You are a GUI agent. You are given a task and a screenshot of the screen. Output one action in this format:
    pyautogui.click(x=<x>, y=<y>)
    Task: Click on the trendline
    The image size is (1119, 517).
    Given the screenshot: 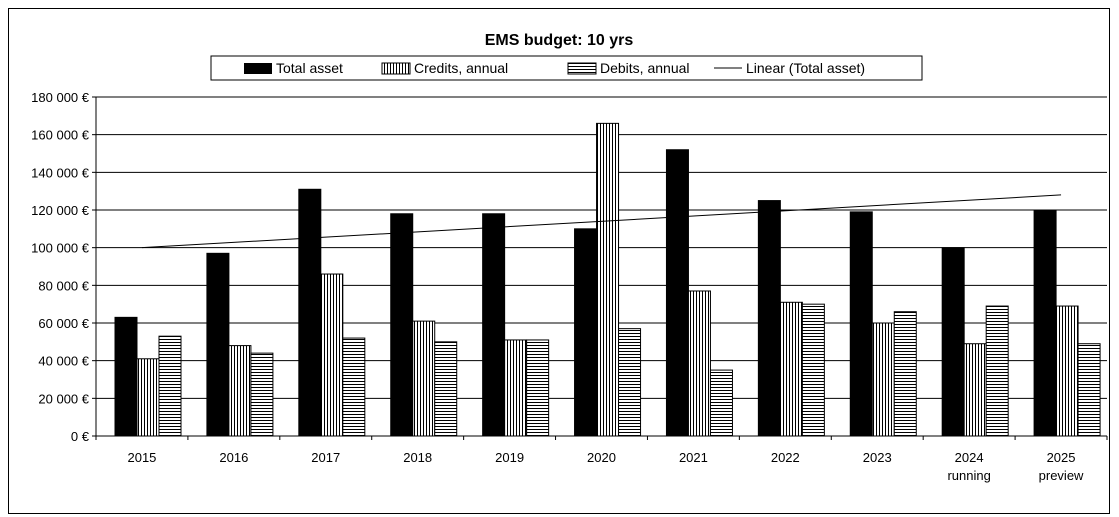 What is the action you would take?
    pyautogui.click(x=601, y=221)
    